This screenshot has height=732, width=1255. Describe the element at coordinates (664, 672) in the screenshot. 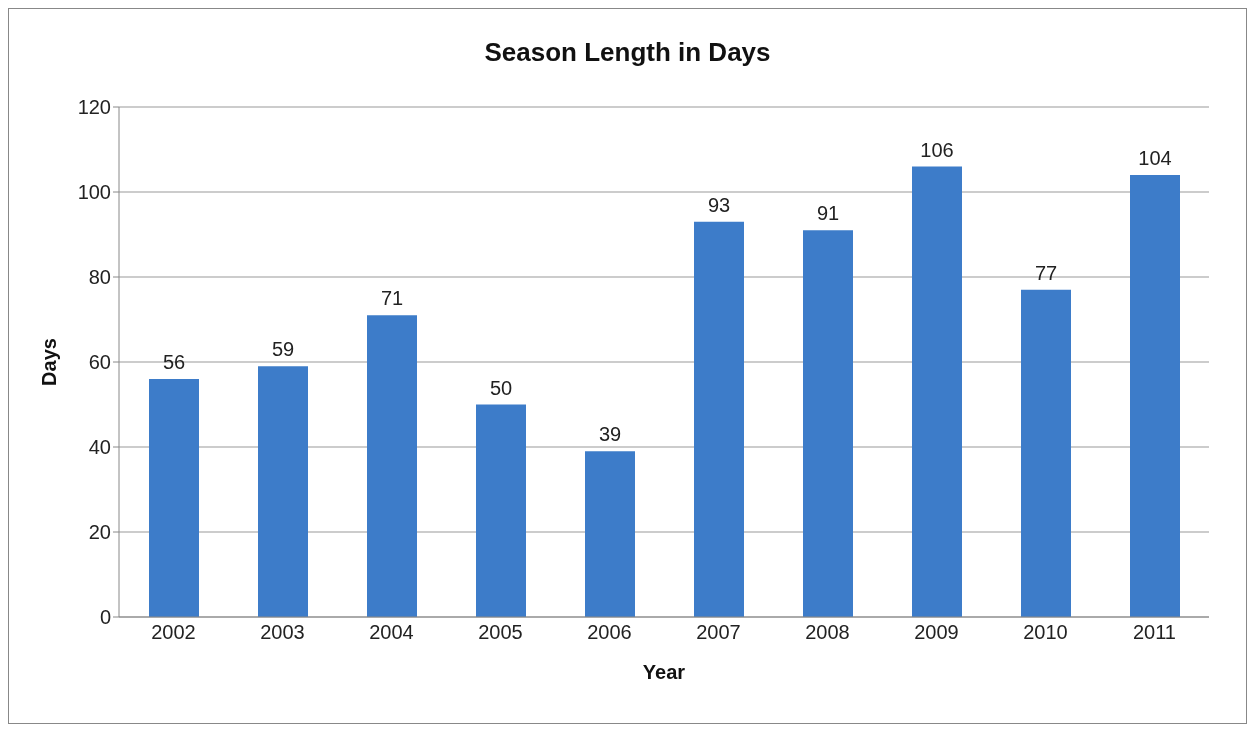

I see `x-axis-title: Year` at that location.